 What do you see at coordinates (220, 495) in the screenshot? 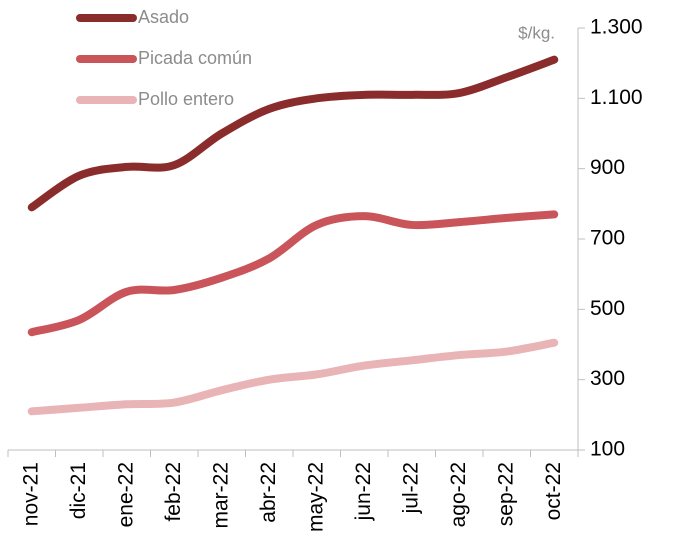
I see `x-tick-label: mar-22` at bounding box center [220, 495].